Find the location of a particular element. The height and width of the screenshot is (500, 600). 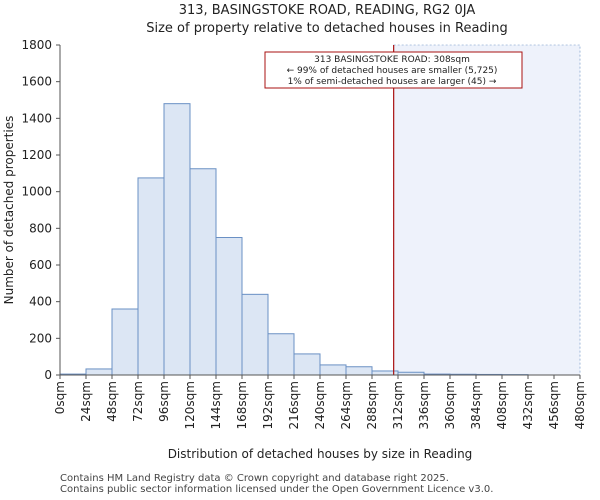

chart-title: 313, BASINGSTOKE ROAD, READING, RG2 0JA is located at coordinates (327, 10).